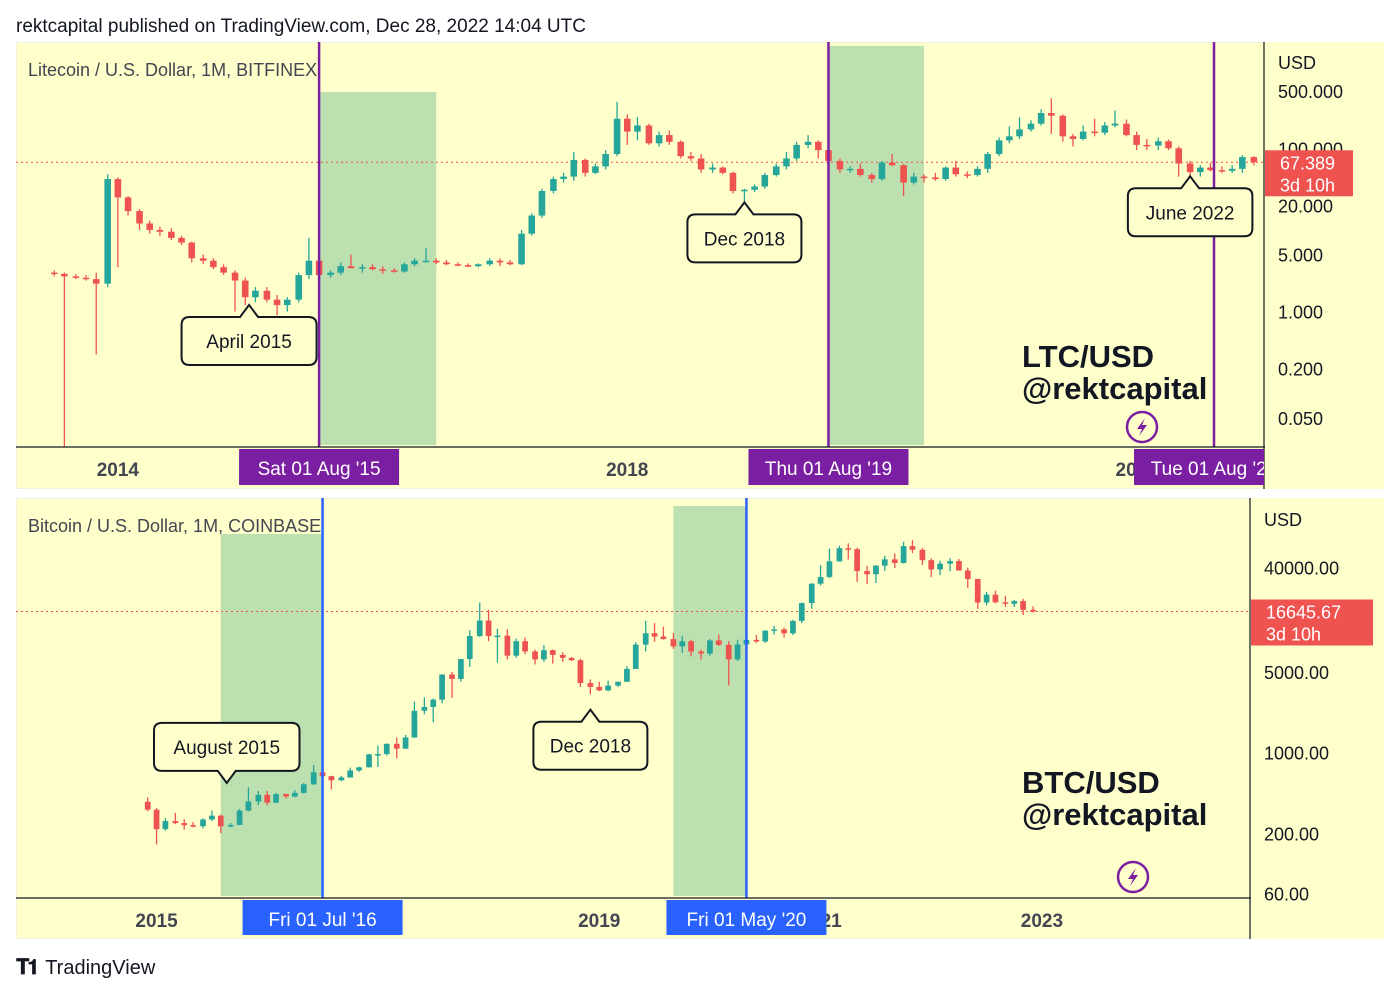  I want to click on last-price-tag, so click(1312, 622).